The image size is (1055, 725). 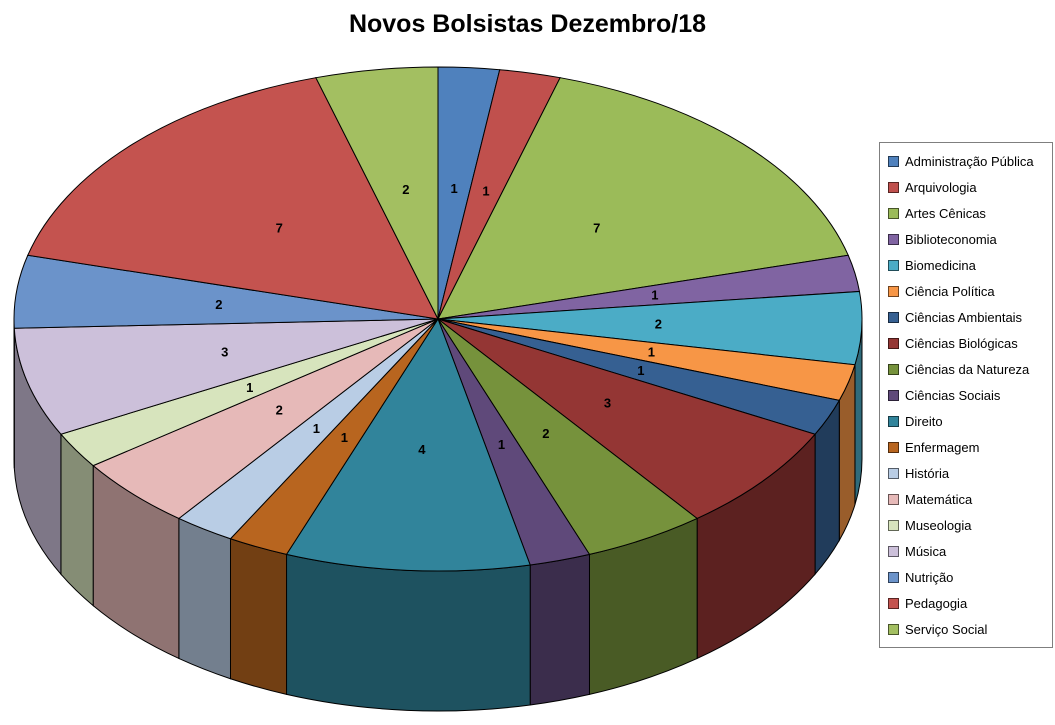 I want to click on slice-value-label: 4, so click(x=422, y=449).